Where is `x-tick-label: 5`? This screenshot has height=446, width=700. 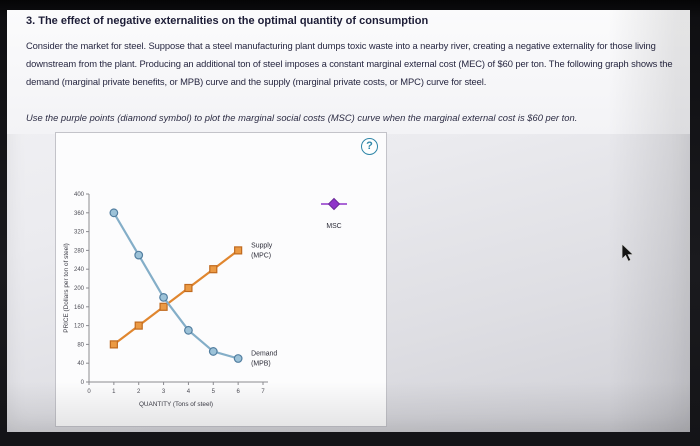 x-tick-label: 5 is located at coordinates (214, 392).